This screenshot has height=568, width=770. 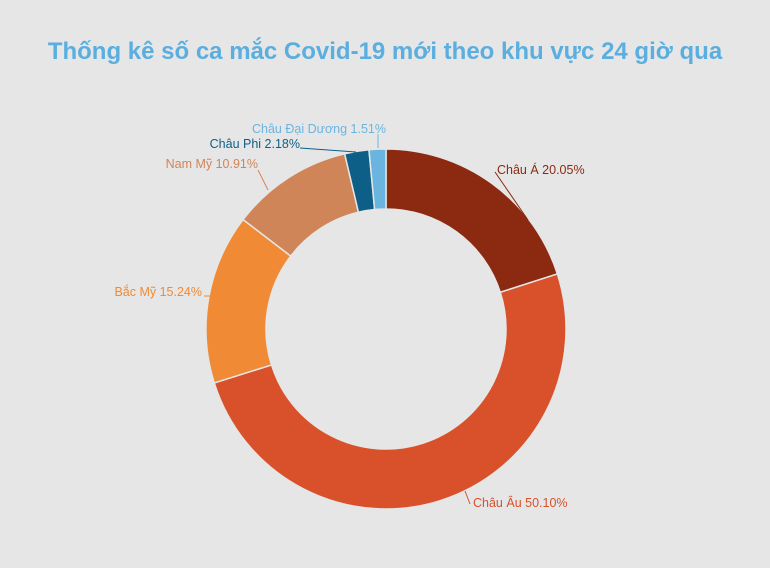 What do you see at coordinates (319, 129) in the screenshot?
I see `slice-label: Châu Đại Dương 1.51%` at bounding box center [319, 129].